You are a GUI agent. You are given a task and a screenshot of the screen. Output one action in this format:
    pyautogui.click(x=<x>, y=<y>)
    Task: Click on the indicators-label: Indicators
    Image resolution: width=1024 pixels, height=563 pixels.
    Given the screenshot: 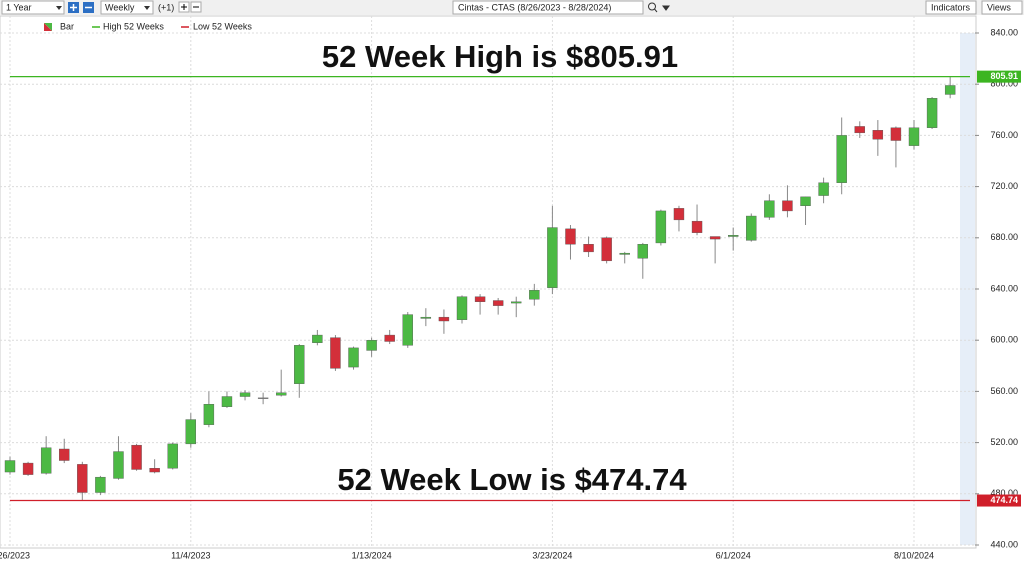 What is the action you would take?
    pyautogui.click(x=951, y=7)
    